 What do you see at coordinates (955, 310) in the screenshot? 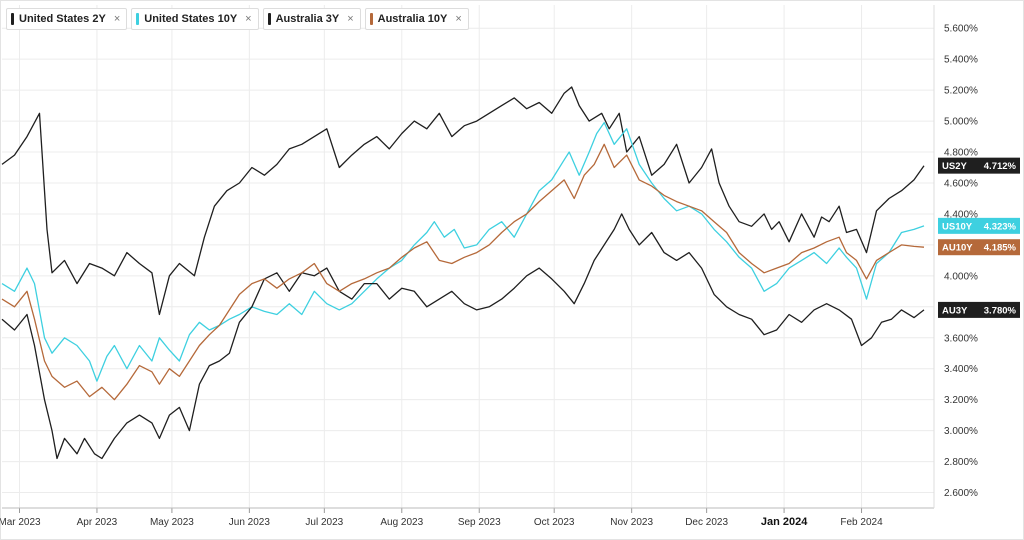
I see `end-label-name: AU3Y` at bounding box center [955, 310].